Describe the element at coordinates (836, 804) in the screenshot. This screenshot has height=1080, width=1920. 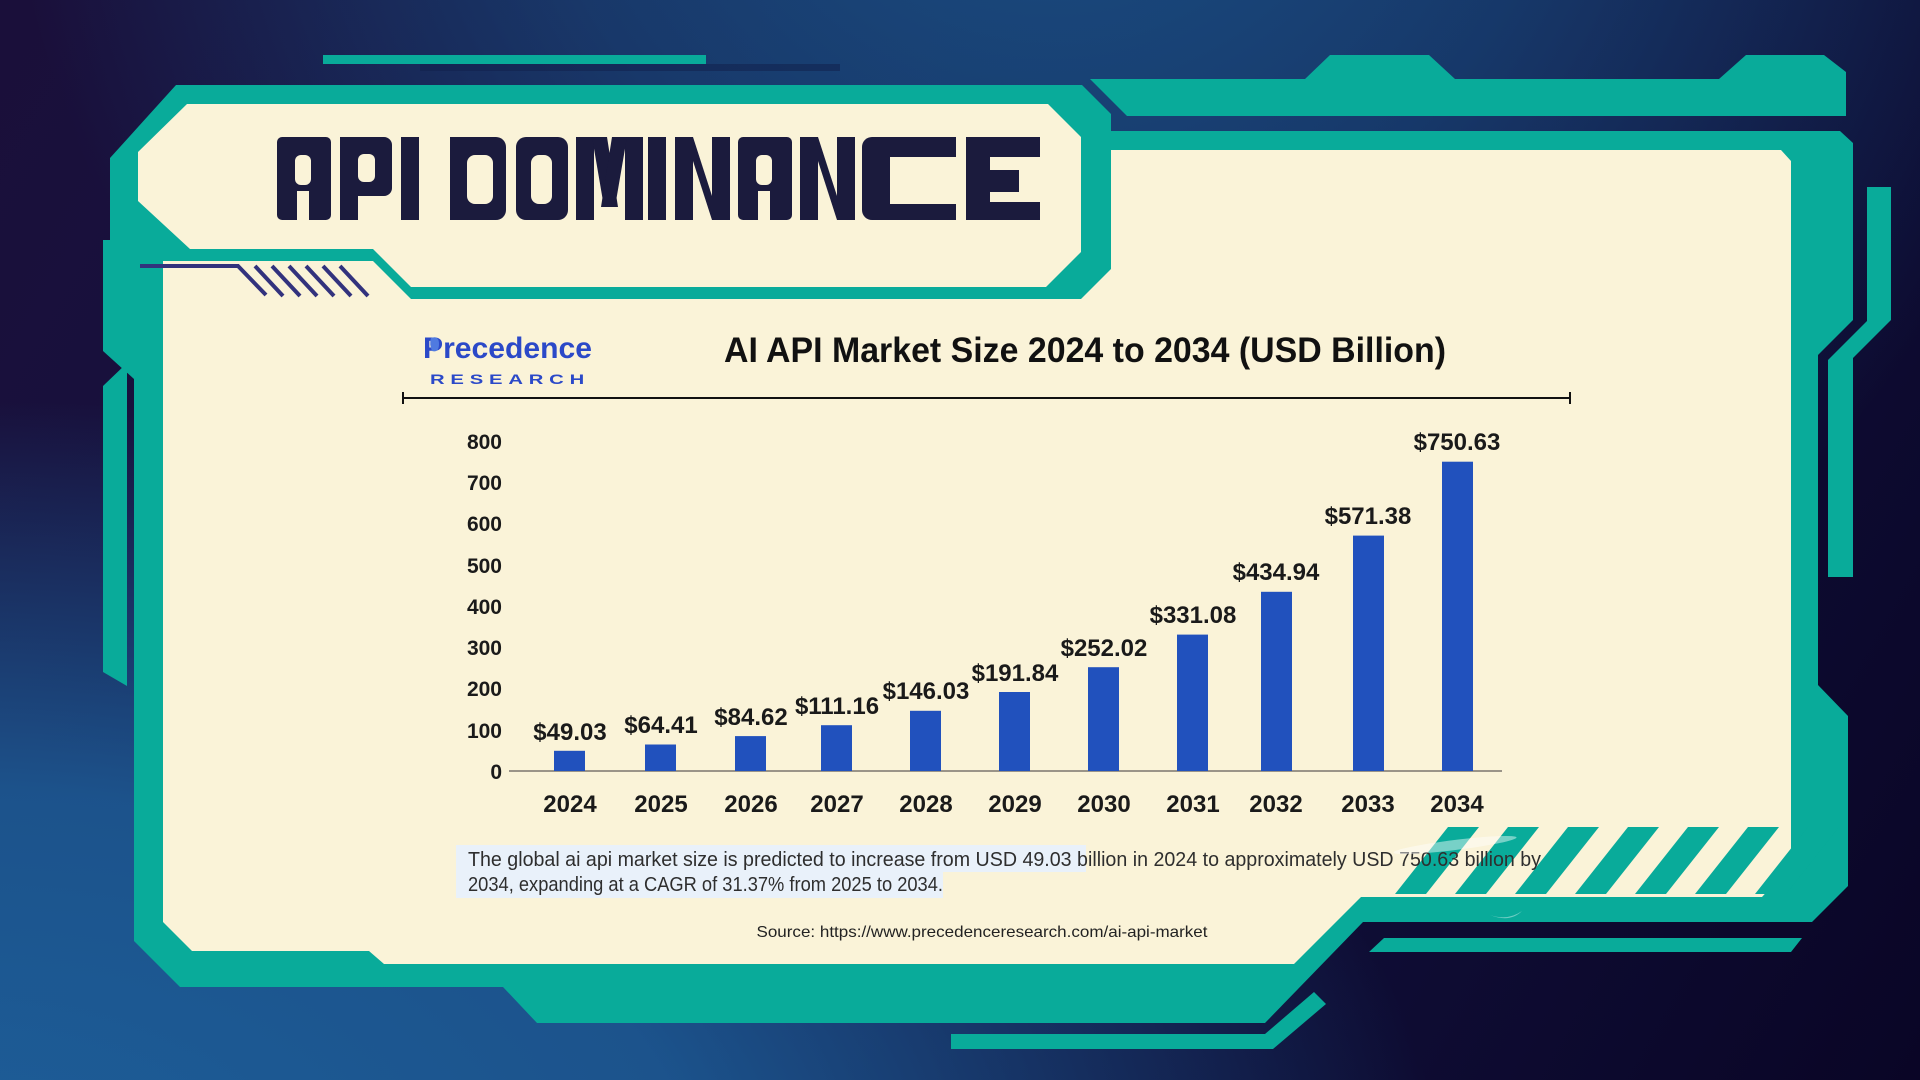
I see `svg-text: 2027` at that location.